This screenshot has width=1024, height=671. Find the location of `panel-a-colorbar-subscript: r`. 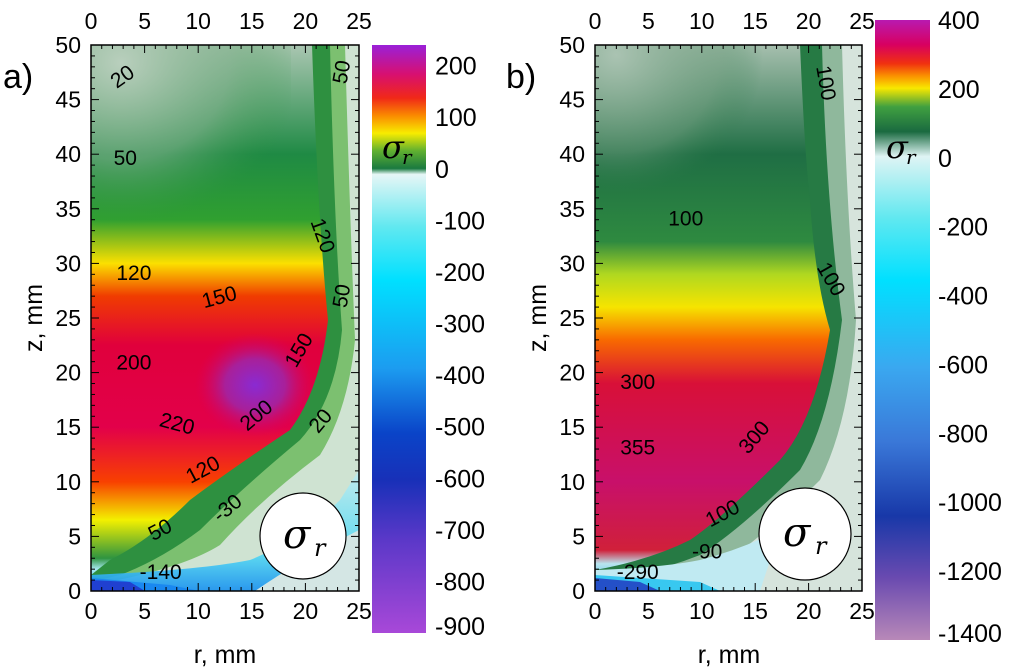

panel-a-colorbar-subscript: r is located at coordinates (407, 157).